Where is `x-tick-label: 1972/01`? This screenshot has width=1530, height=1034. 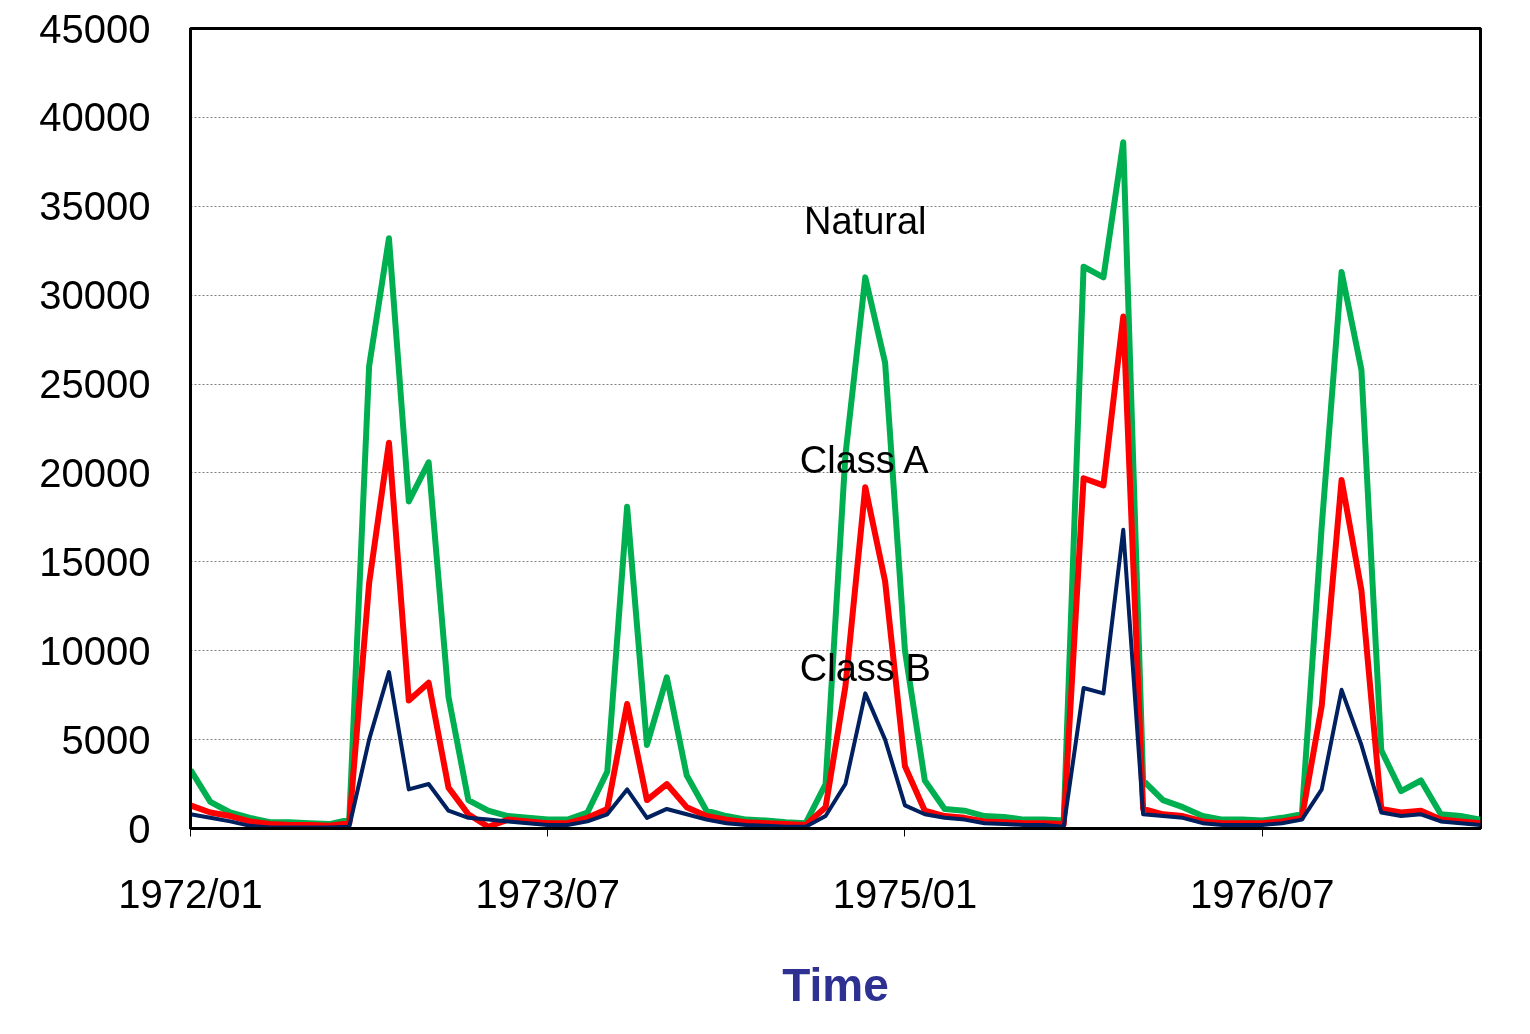 x-tick-label: 1972/01 is located at coordinates (190, 893).